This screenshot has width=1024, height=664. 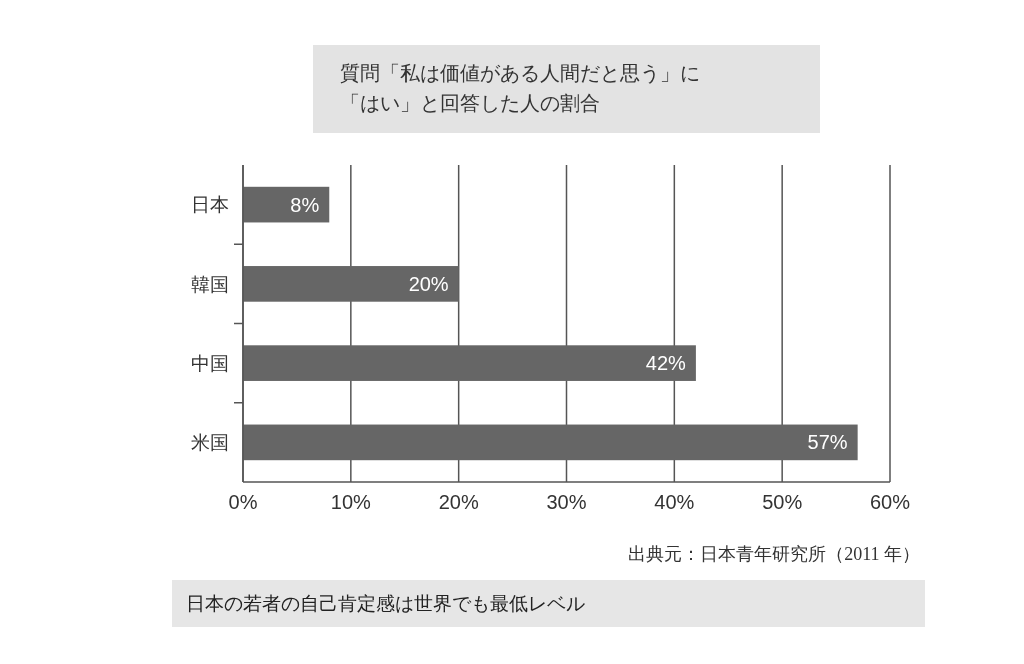 What do you see at coordinates (827, 442) in the screenshot?
I see `data-label: 57%` at bounding box center [827, 442].